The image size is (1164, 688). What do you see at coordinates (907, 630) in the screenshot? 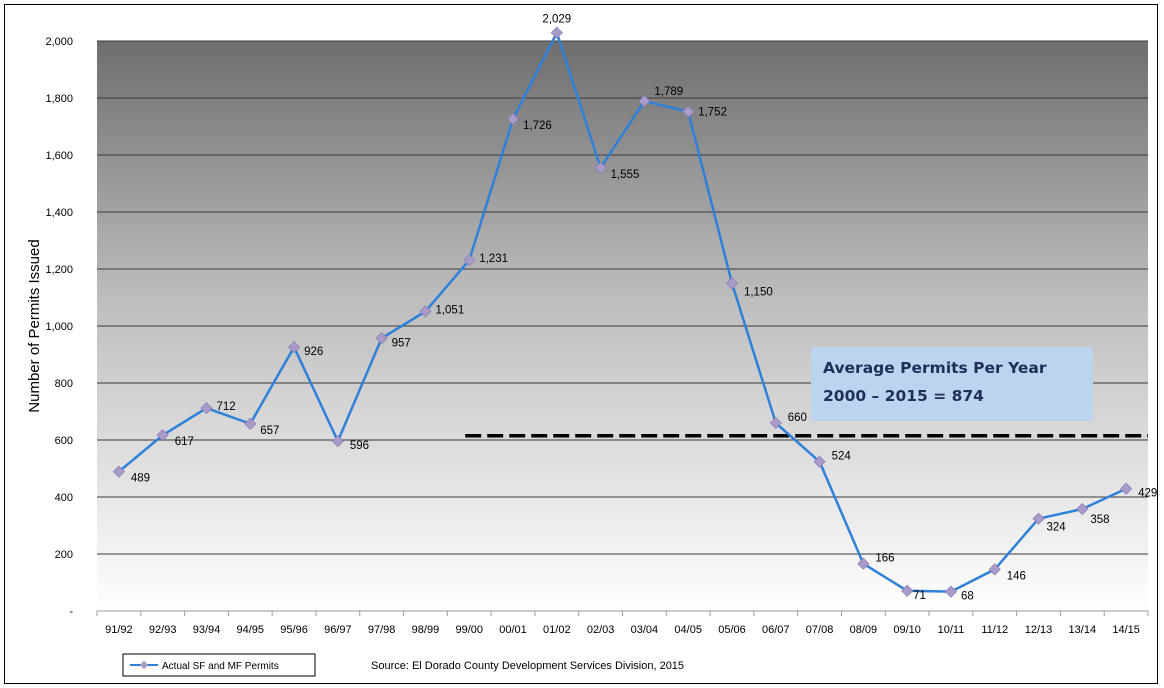
I see `x-tick-label: 09/10` at bounding box center [907, 630].